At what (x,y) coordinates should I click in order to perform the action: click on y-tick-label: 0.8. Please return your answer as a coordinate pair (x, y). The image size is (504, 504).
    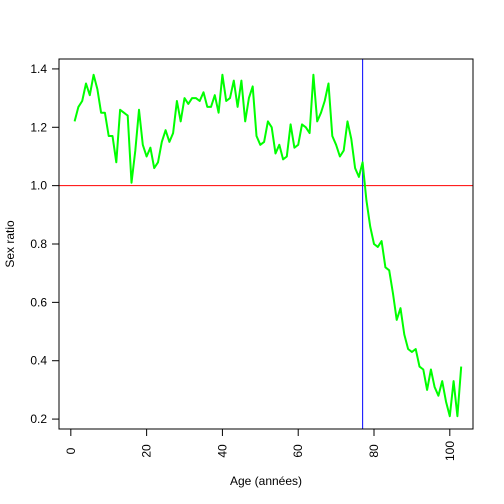
    Looking at the image, I should click on (38, 244).